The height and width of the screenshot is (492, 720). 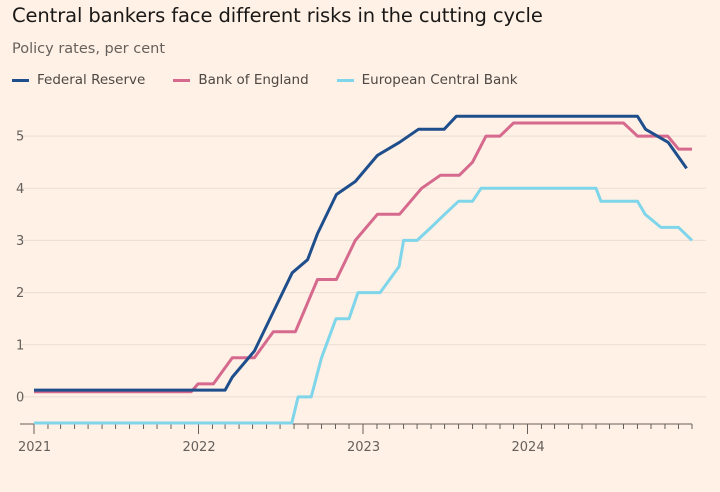 What do you see at coordinates (345, 80) in the screenshot?
I see `legend-swatch-european-central-bank` at bounding box center [345, 80].